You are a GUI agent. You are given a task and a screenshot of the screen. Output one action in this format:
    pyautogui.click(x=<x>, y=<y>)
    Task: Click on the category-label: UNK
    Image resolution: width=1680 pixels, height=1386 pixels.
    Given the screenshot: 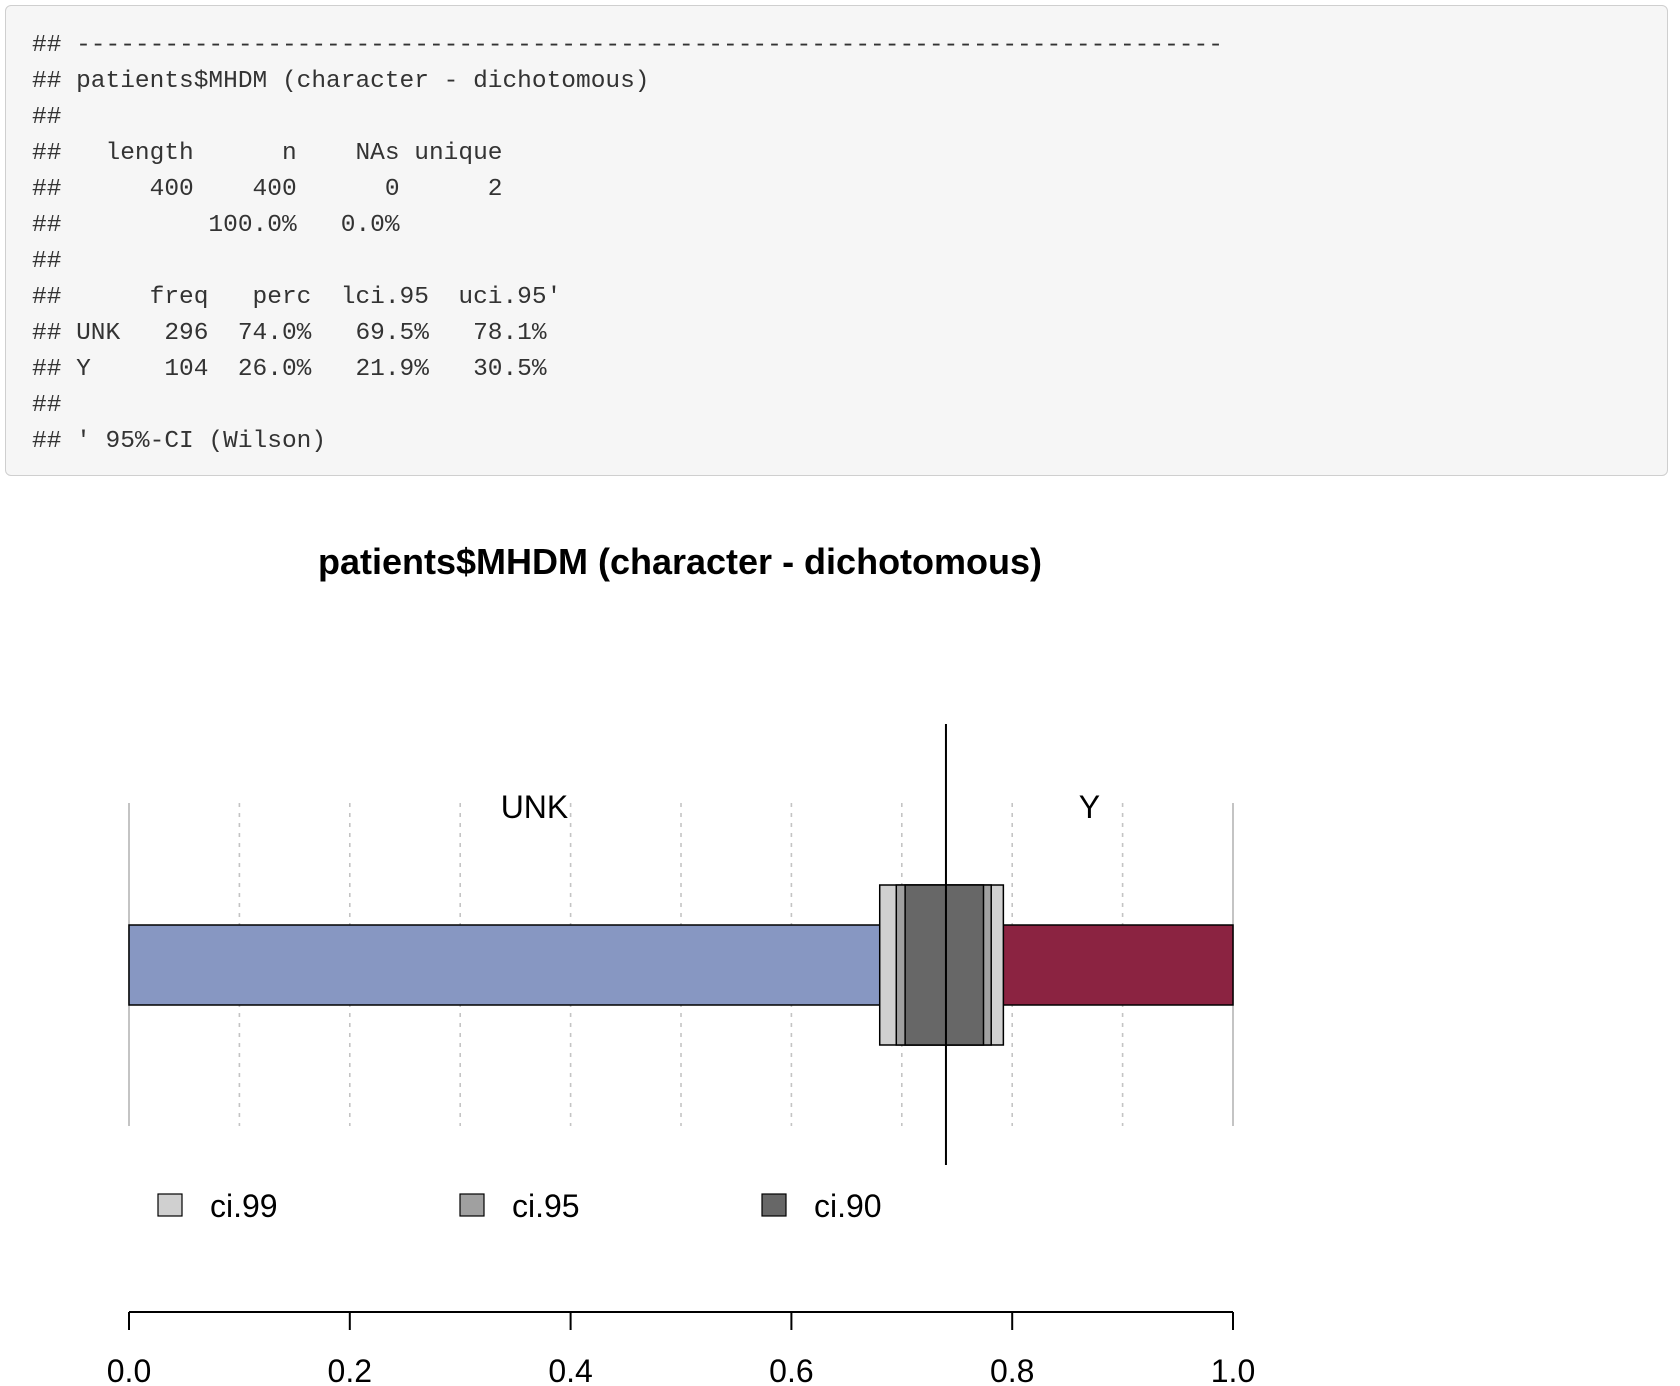 What is the action you would take?
    pyautogui.click(x=535, y=807)
    